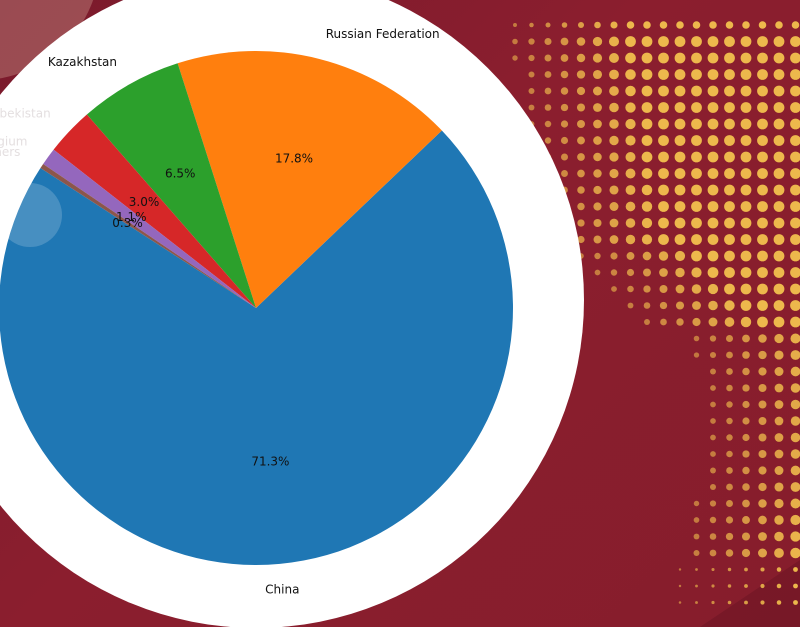  I want to click on pie-slice-russian-federation, so click(309, 180).